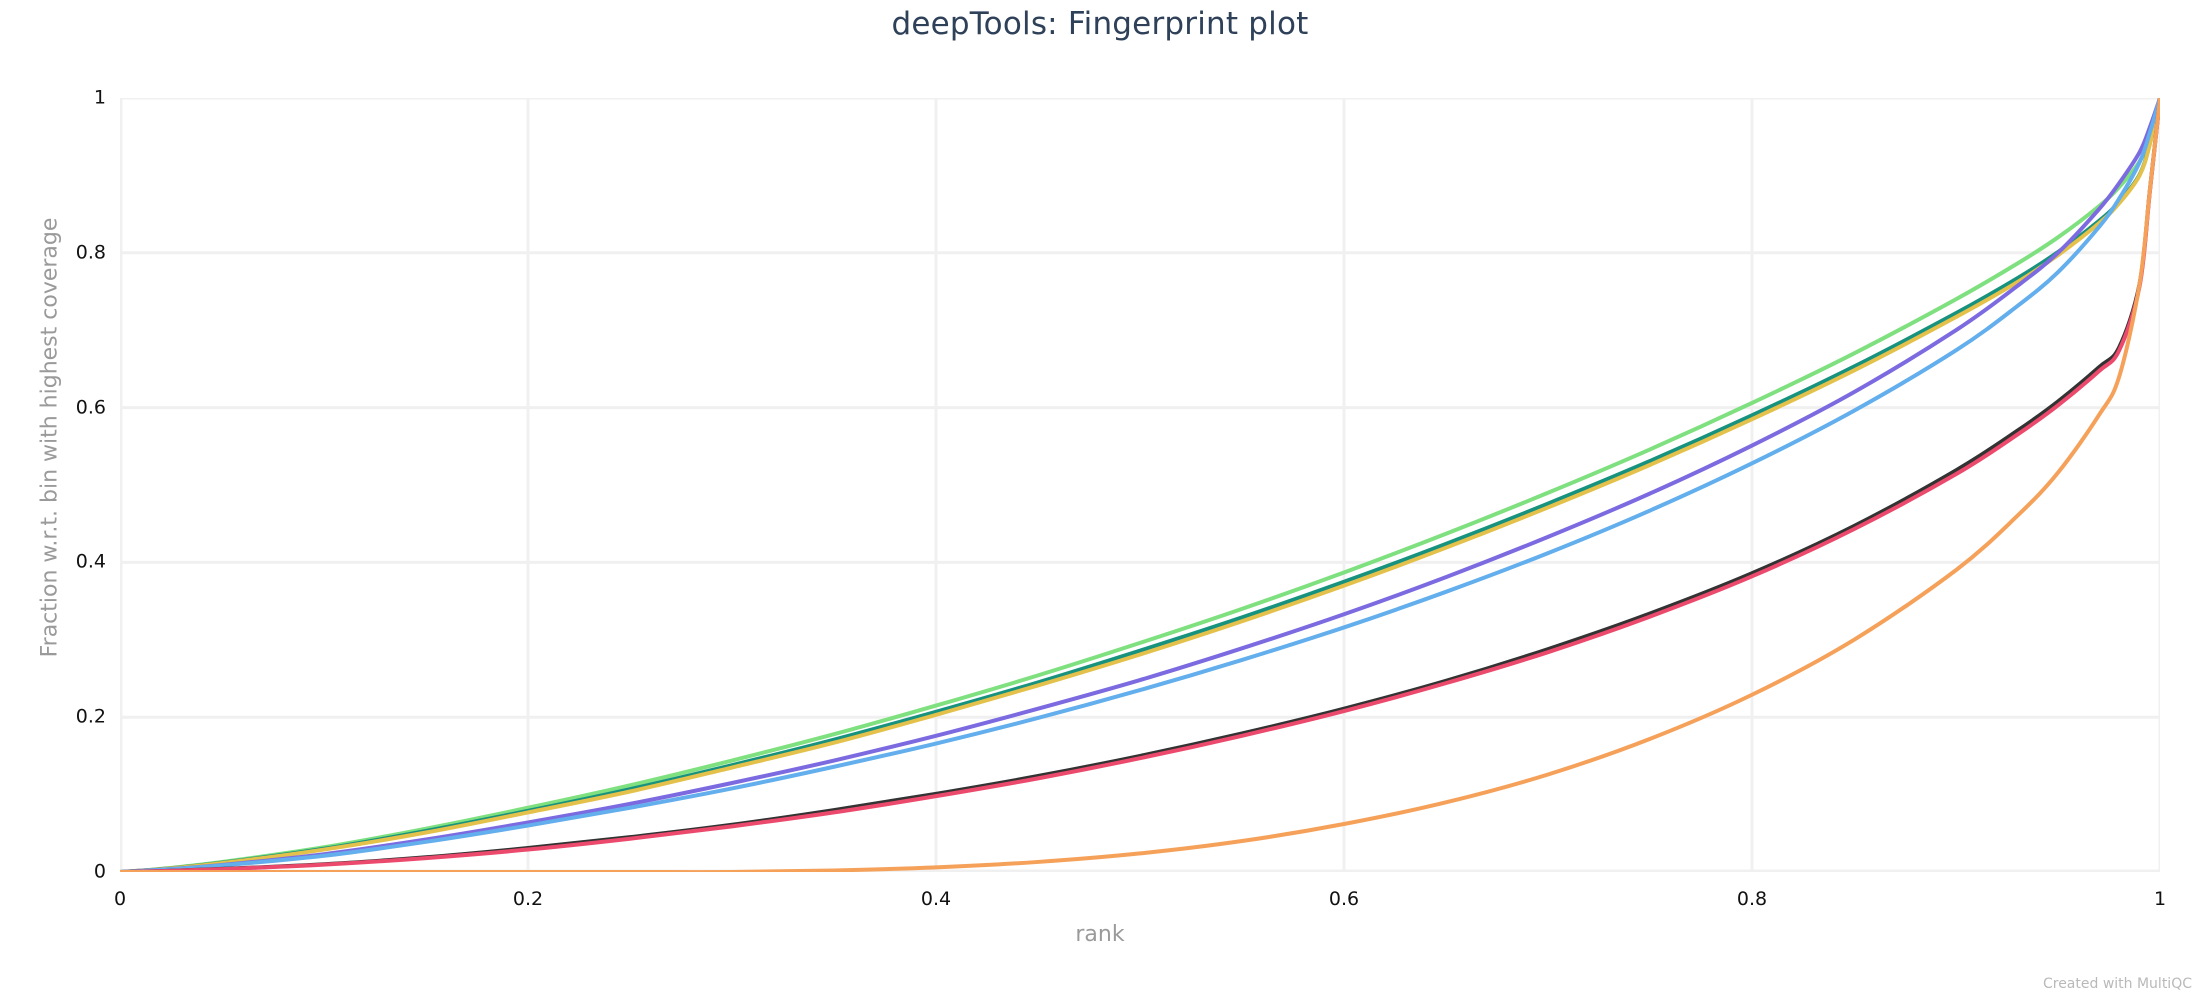 The height and width of the screenshot is (1000, 2200). What do you see at coordinates (1752, 899) in the screenshot?
I see `x-tick-label: 0.8` at bounding box center [1752, 899].